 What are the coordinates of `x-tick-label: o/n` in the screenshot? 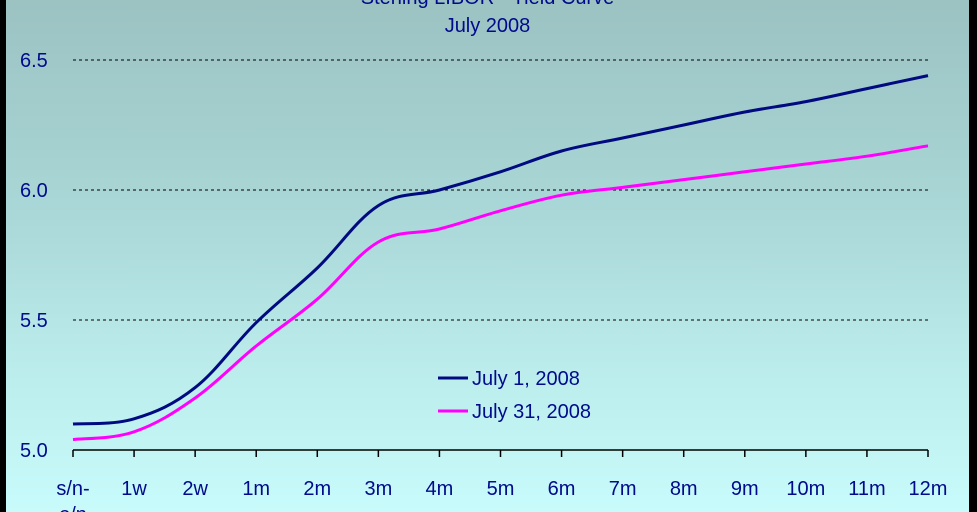 It's located at (73, 508).